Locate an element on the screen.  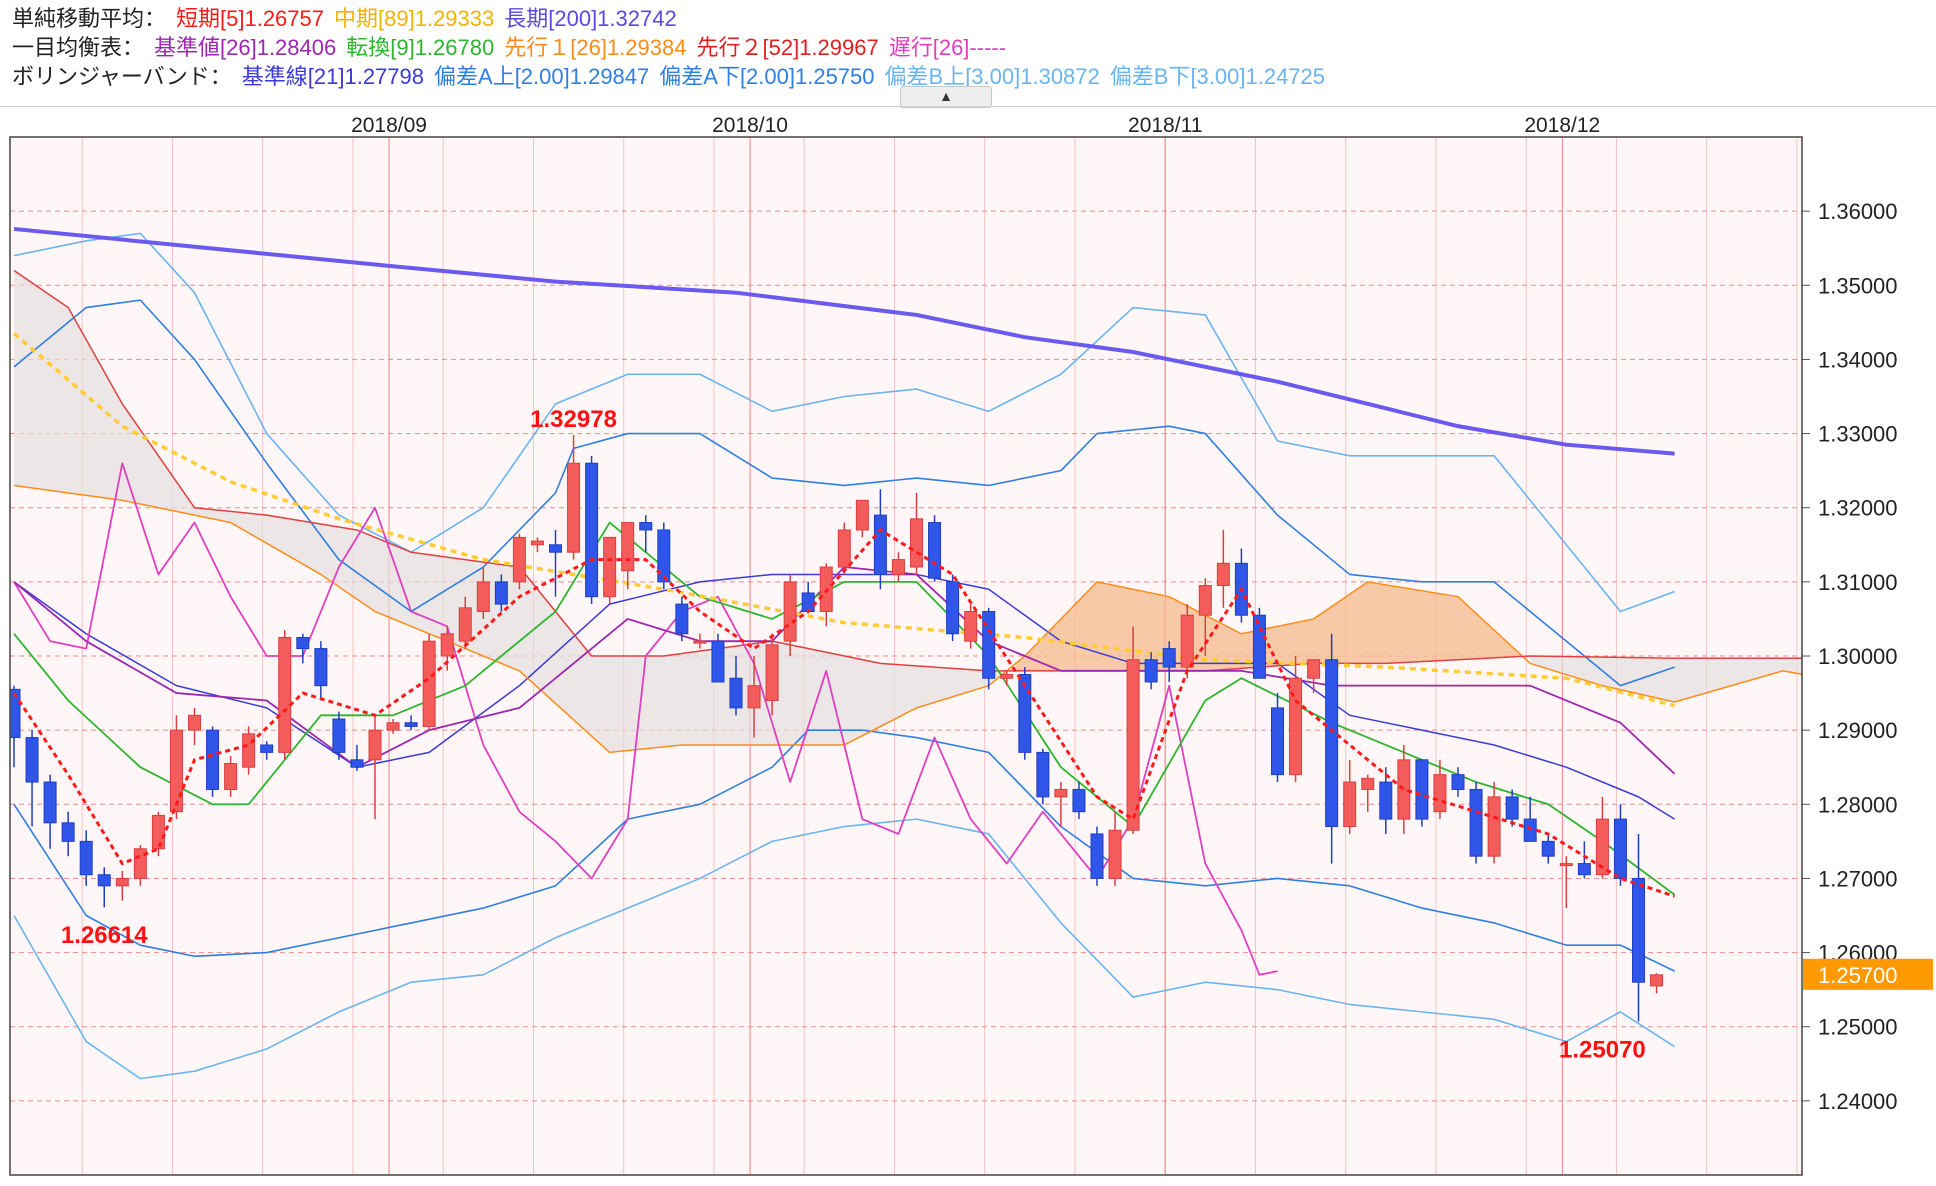
x-tick-label: 2018/11 is located at coordinates (1165, 125).